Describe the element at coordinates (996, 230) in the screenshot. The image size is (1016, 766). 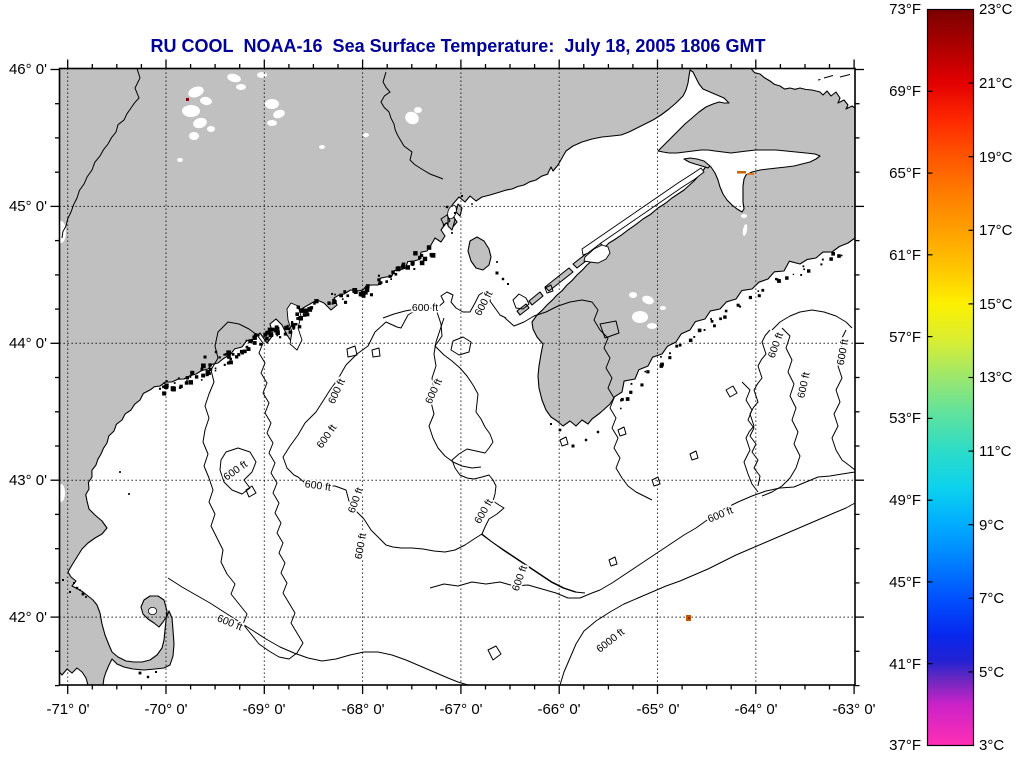
I see `svg-text: 17°C` at that location.